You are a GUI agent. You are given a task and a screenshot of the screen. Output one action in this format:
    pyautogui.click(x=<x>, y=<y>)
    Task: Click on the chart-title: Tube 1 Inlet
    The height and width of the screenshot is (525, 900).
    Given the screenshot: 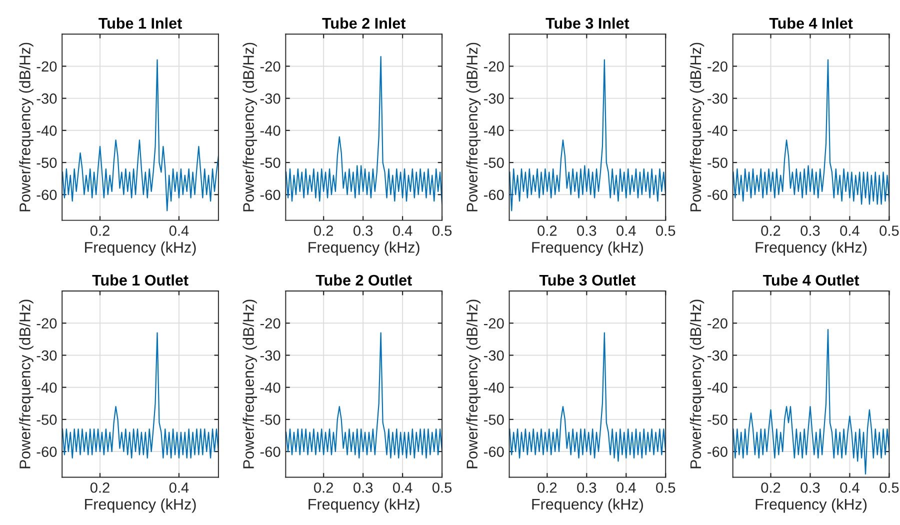 What is the action you would take?
    pyautogui.click(x=140, y=23)
    